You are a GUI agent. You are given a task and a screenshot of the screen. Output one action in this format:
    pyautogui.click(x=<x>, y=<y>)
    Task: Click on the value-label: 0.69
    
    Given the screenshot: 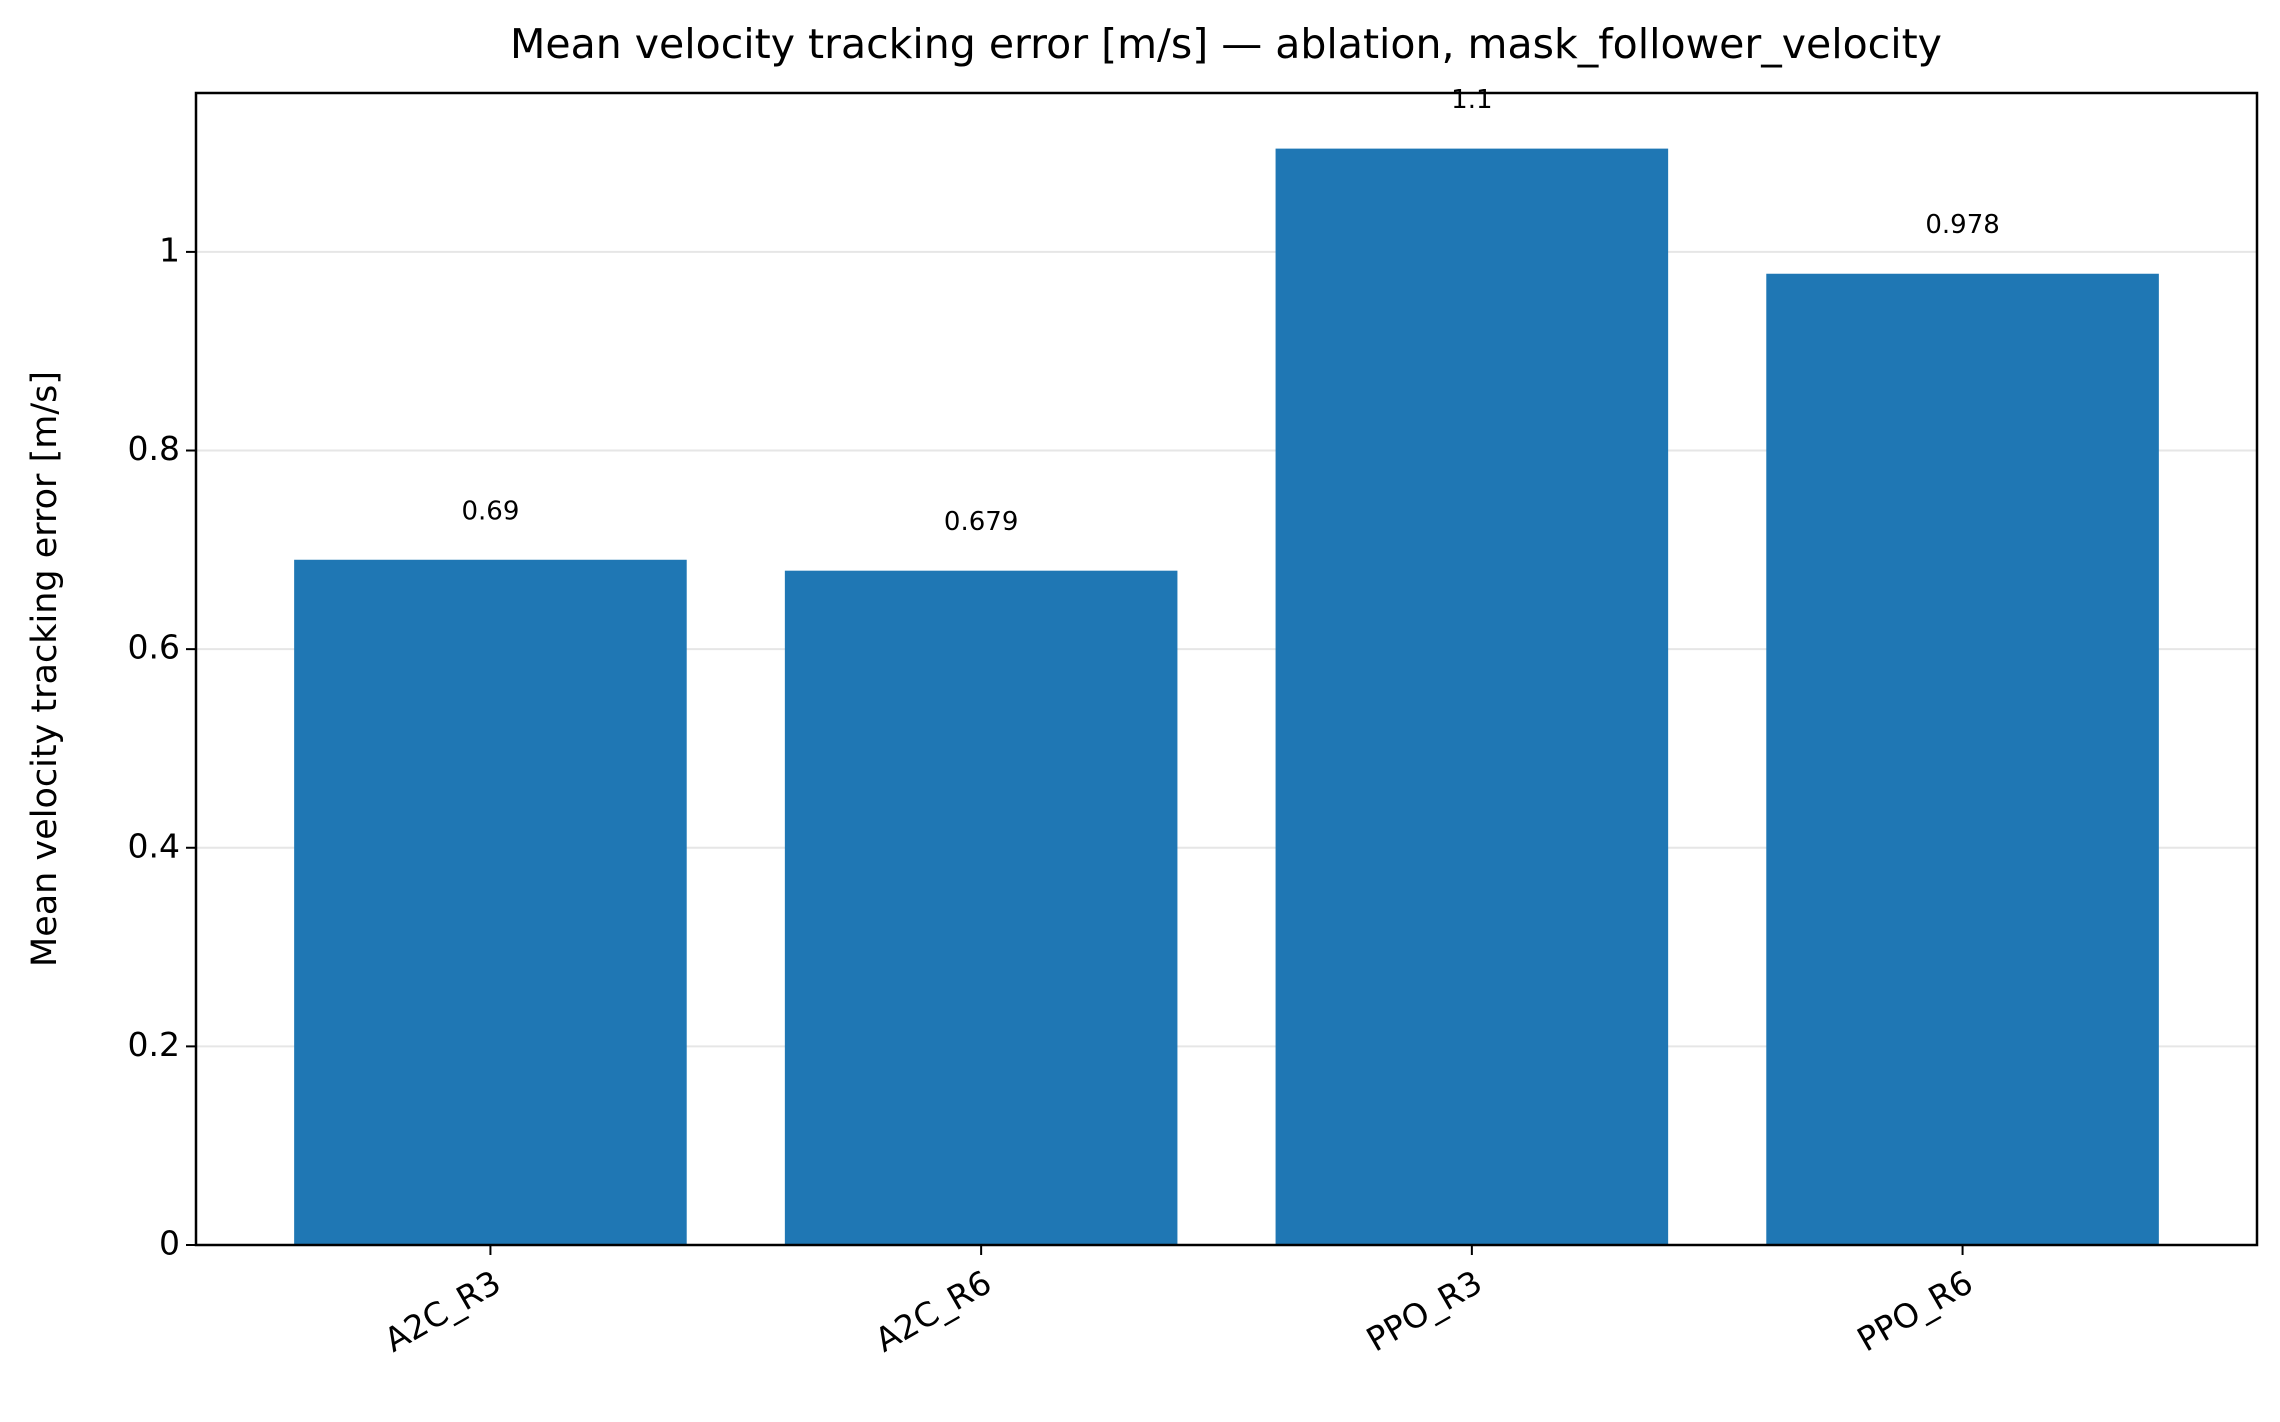 What is the action you would take?
    pyautogui.click(x=490, y=511)
    